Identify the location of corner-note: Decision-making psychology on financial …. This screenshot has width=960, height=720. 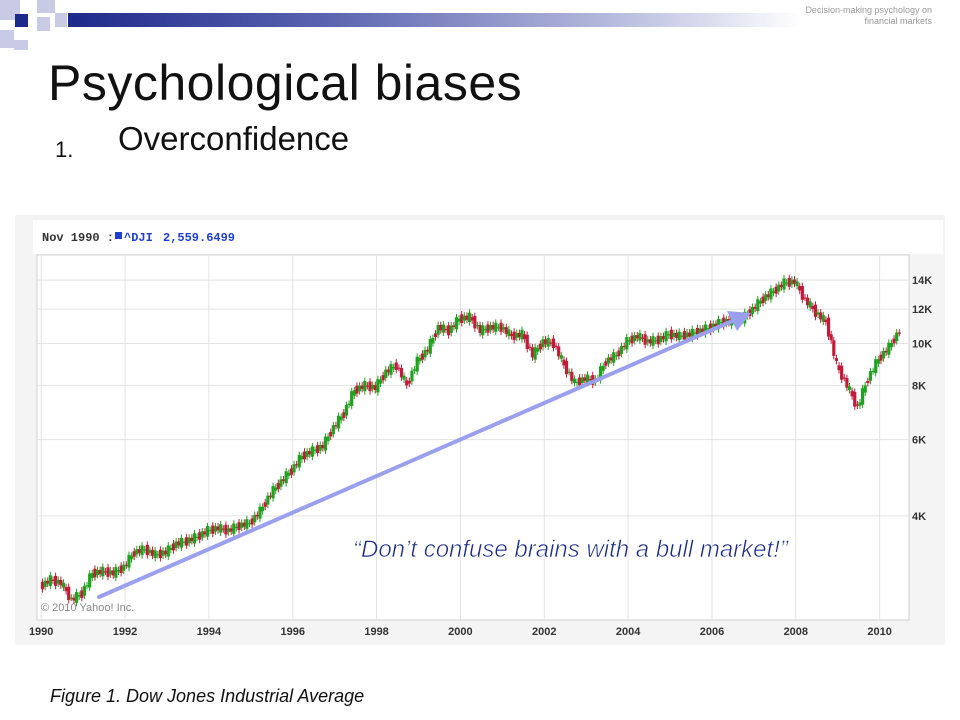
(868, 15).